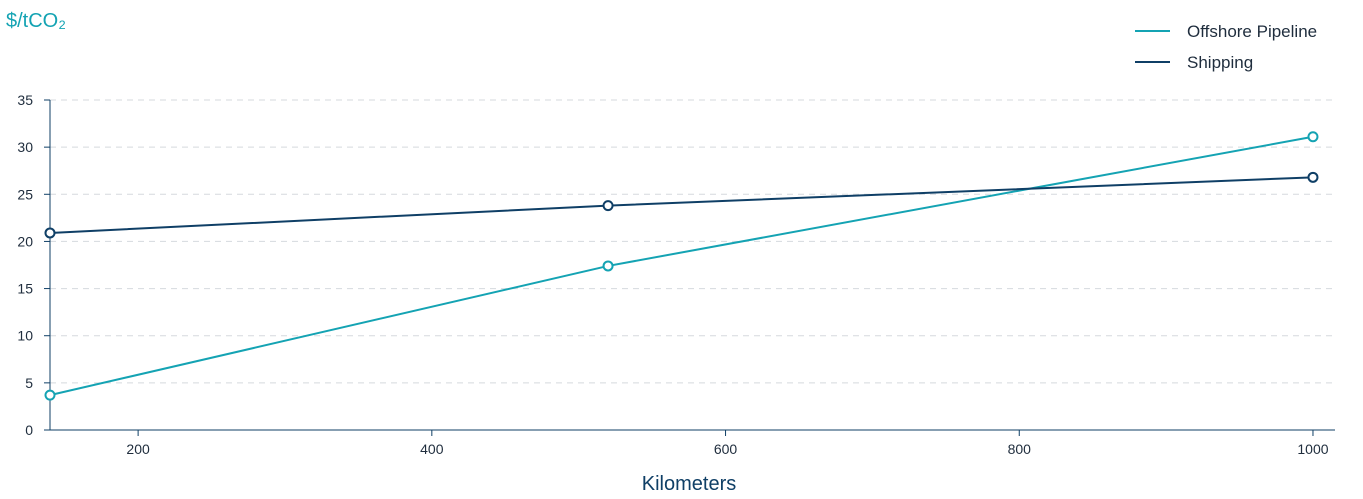 The height and width of the screenshot is (499, 1363). Describe the element at coordinates (689, 484) in the screenshot. I see `x-axis-title: Kilometers` at that location.